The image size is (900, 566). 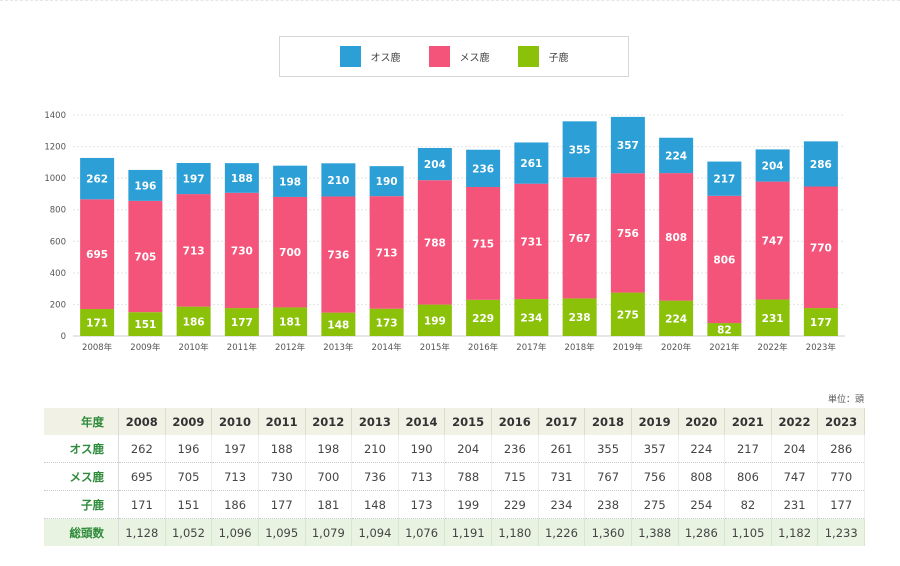 What do you see at coordinates (189, 449) in the screenshot?
I see `table-cell: 196` at bounding box center [189, 449].